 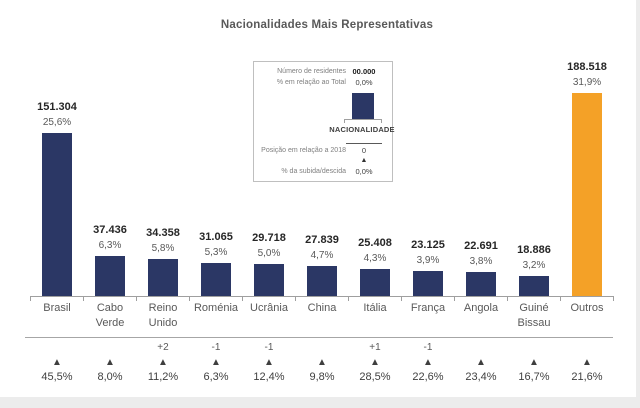 What do you see at coordinates (311, 82) in the screenshot?
I see `legend-total-label: % em relação ao Total` at bounding box center [311, 82].